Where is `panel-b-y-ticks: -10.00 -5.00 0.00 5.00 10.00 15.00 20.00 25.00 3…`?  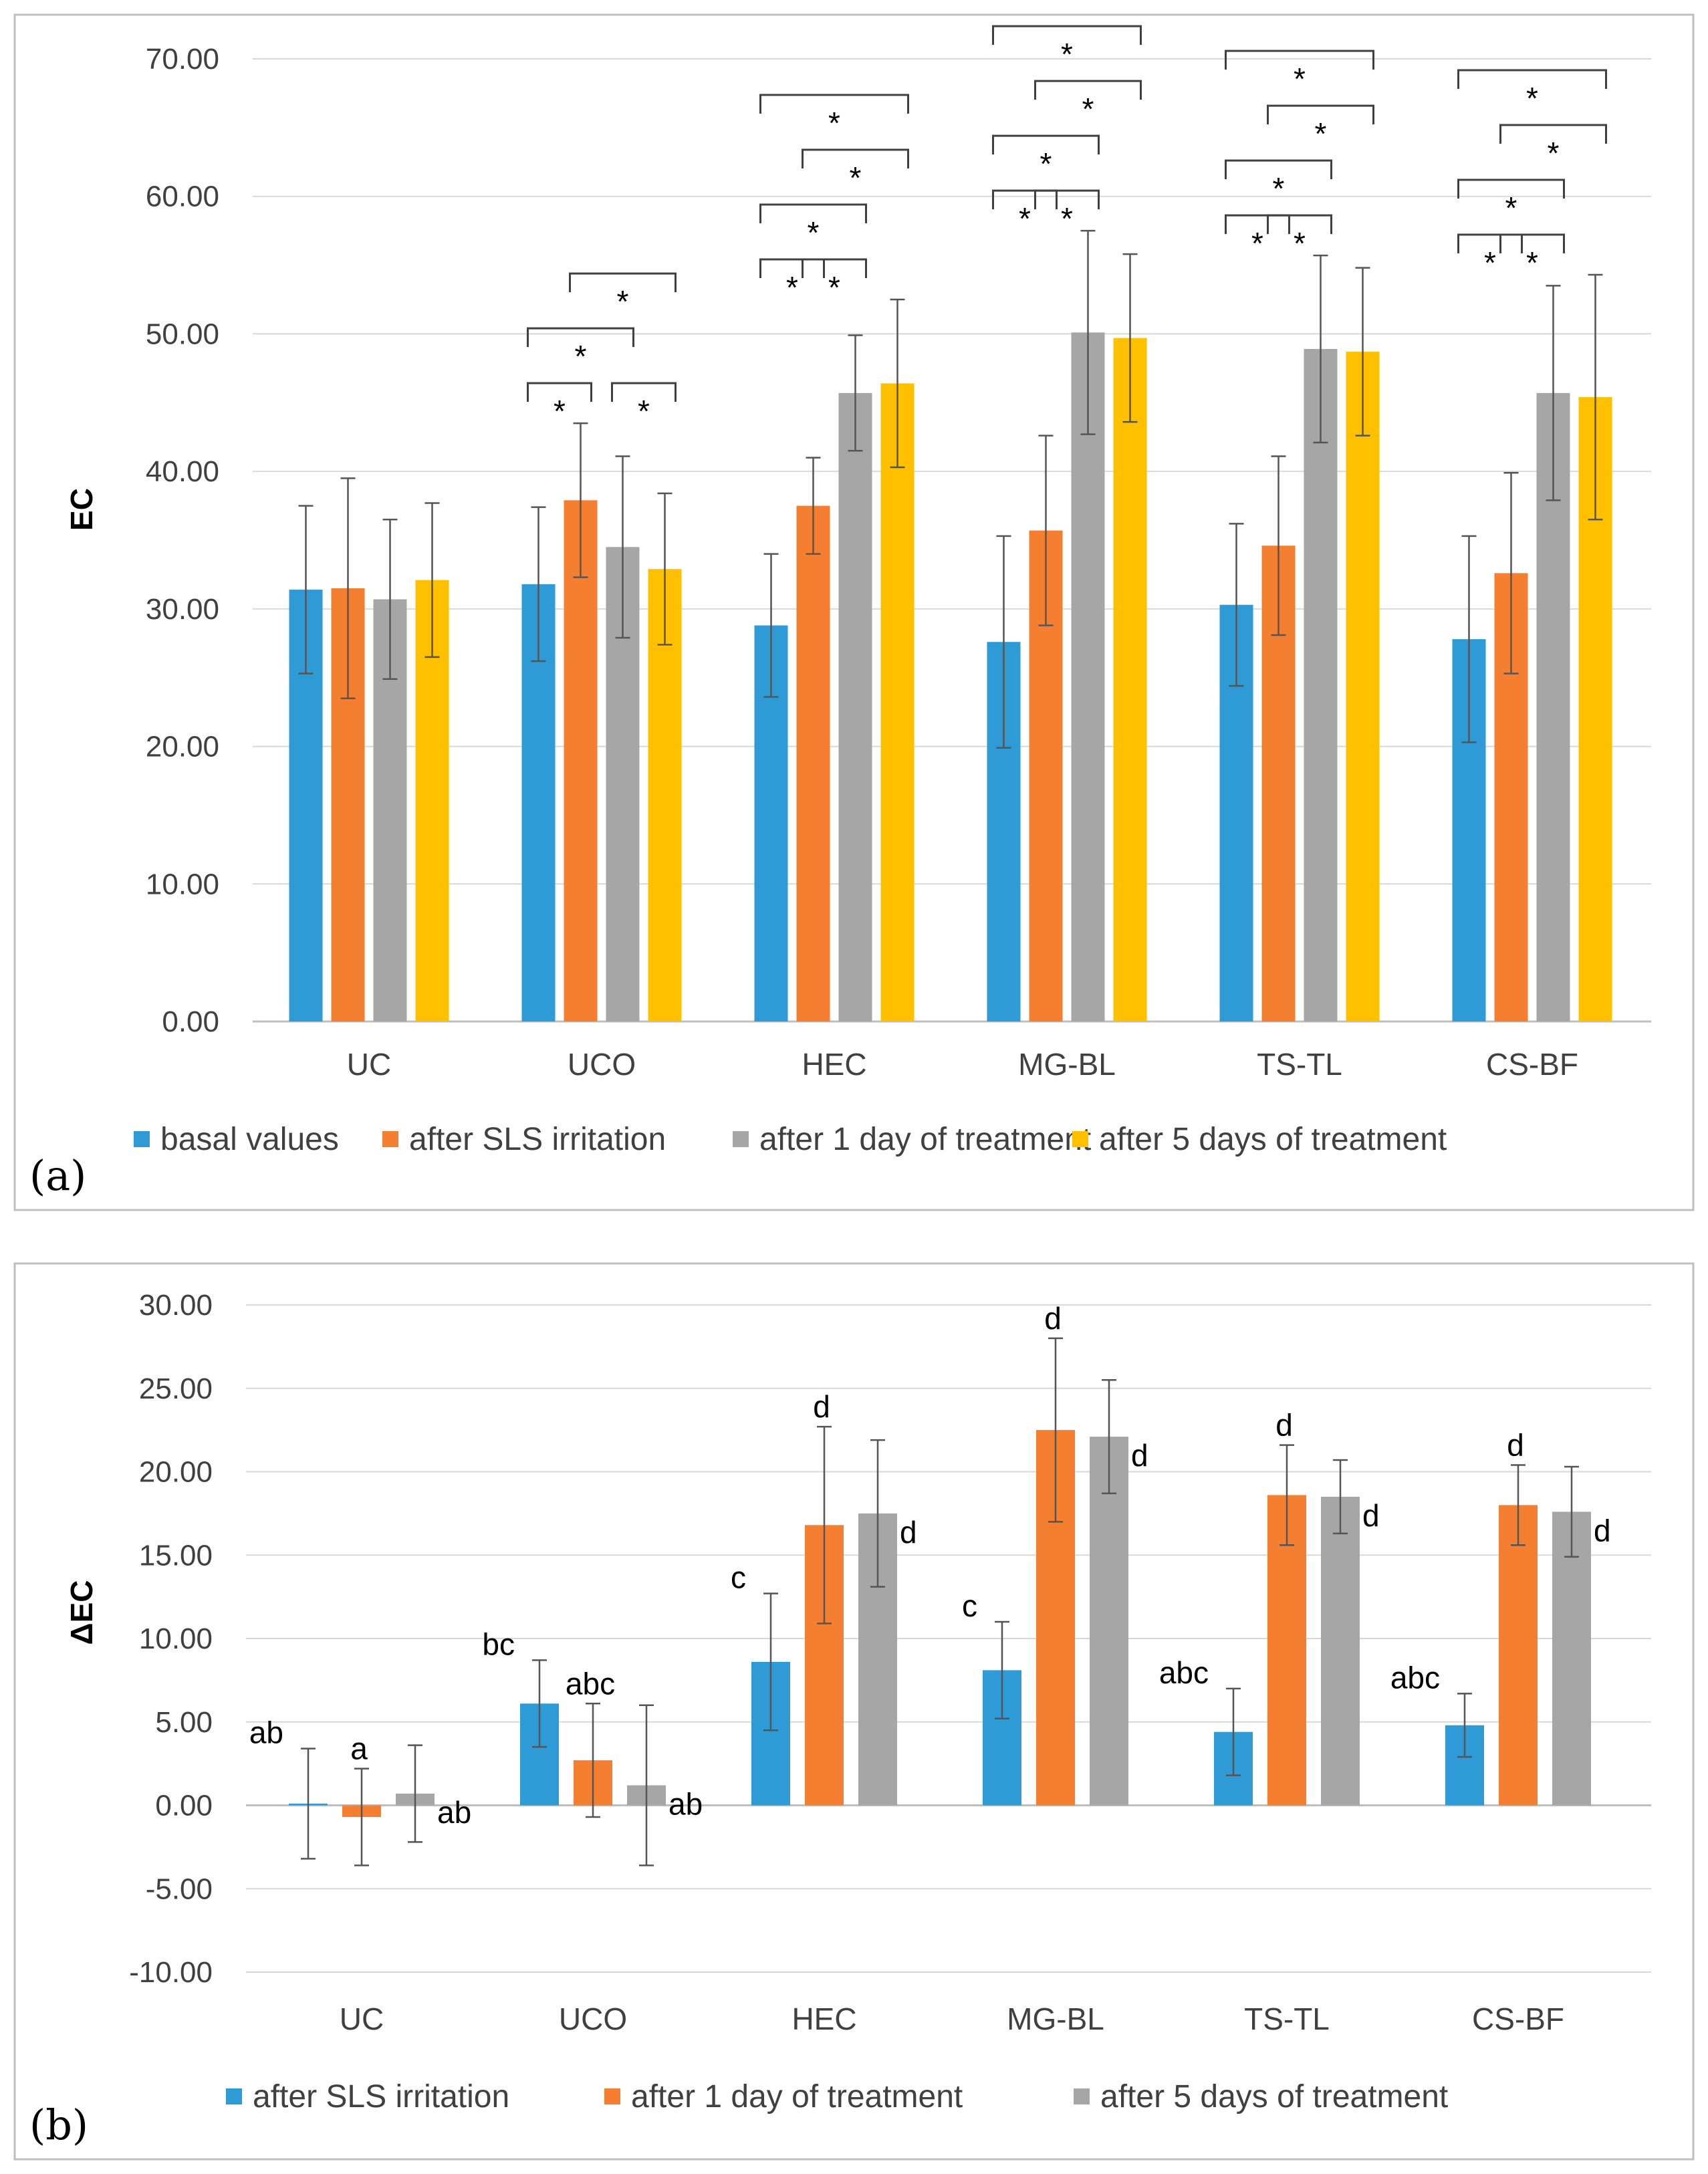 panel-b-y-ticks: -10.00 -5.00 0.00 5.00 10.00 15.00 20.00 25.00 3… is located at coordinates (171, 1639).